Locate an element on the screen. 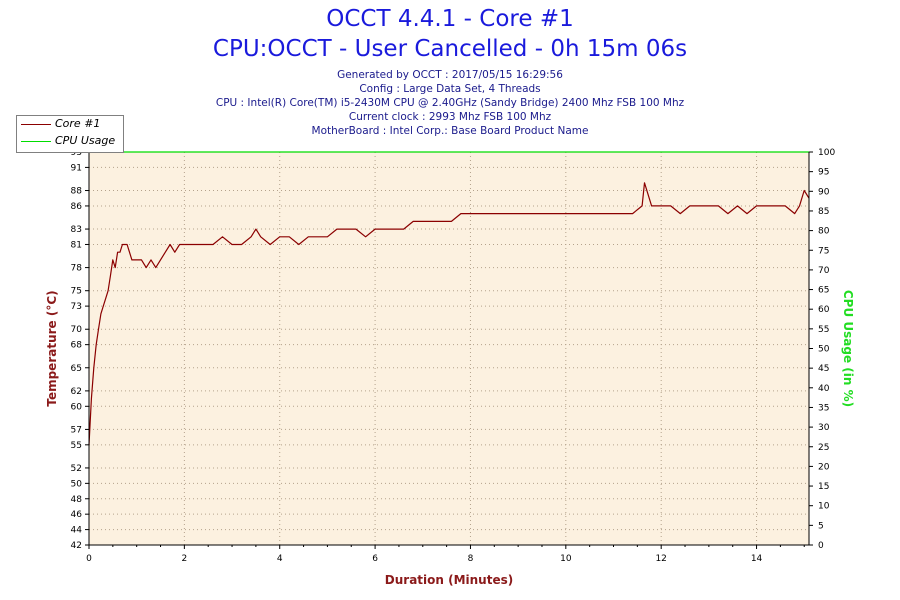  y-left-tick-label: 46 is located at coordinates (77, 515).